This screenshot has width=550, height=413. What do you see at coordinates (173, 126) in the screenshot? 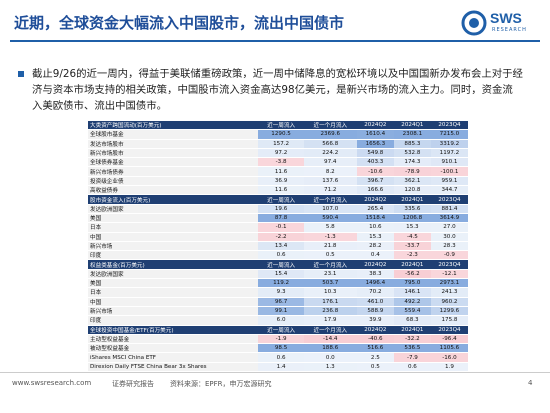
I see `header-cell: 大类资产跨国流动(百万美元)` at bounding box center [173, 126].